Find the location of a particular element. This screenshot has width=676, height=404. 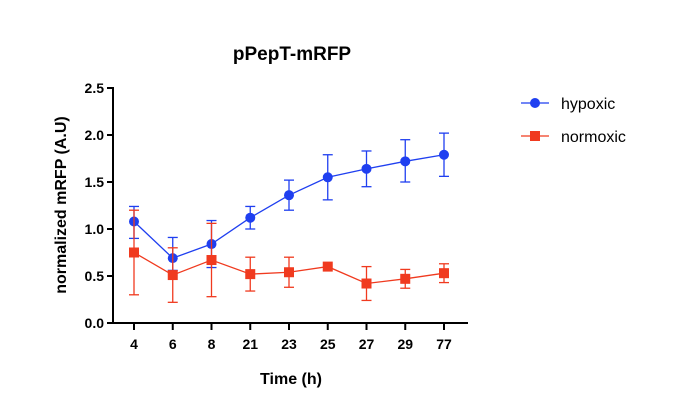

y-tick-label: 1.5 is located at coordinates (95, 182).